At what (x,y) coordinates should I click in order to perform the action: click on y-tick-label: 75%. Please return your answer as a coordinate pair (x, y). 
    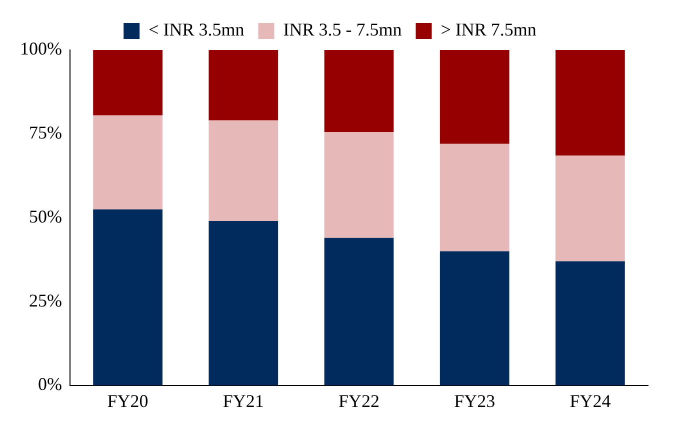
    Looking at the image, I should click on (45, 132).